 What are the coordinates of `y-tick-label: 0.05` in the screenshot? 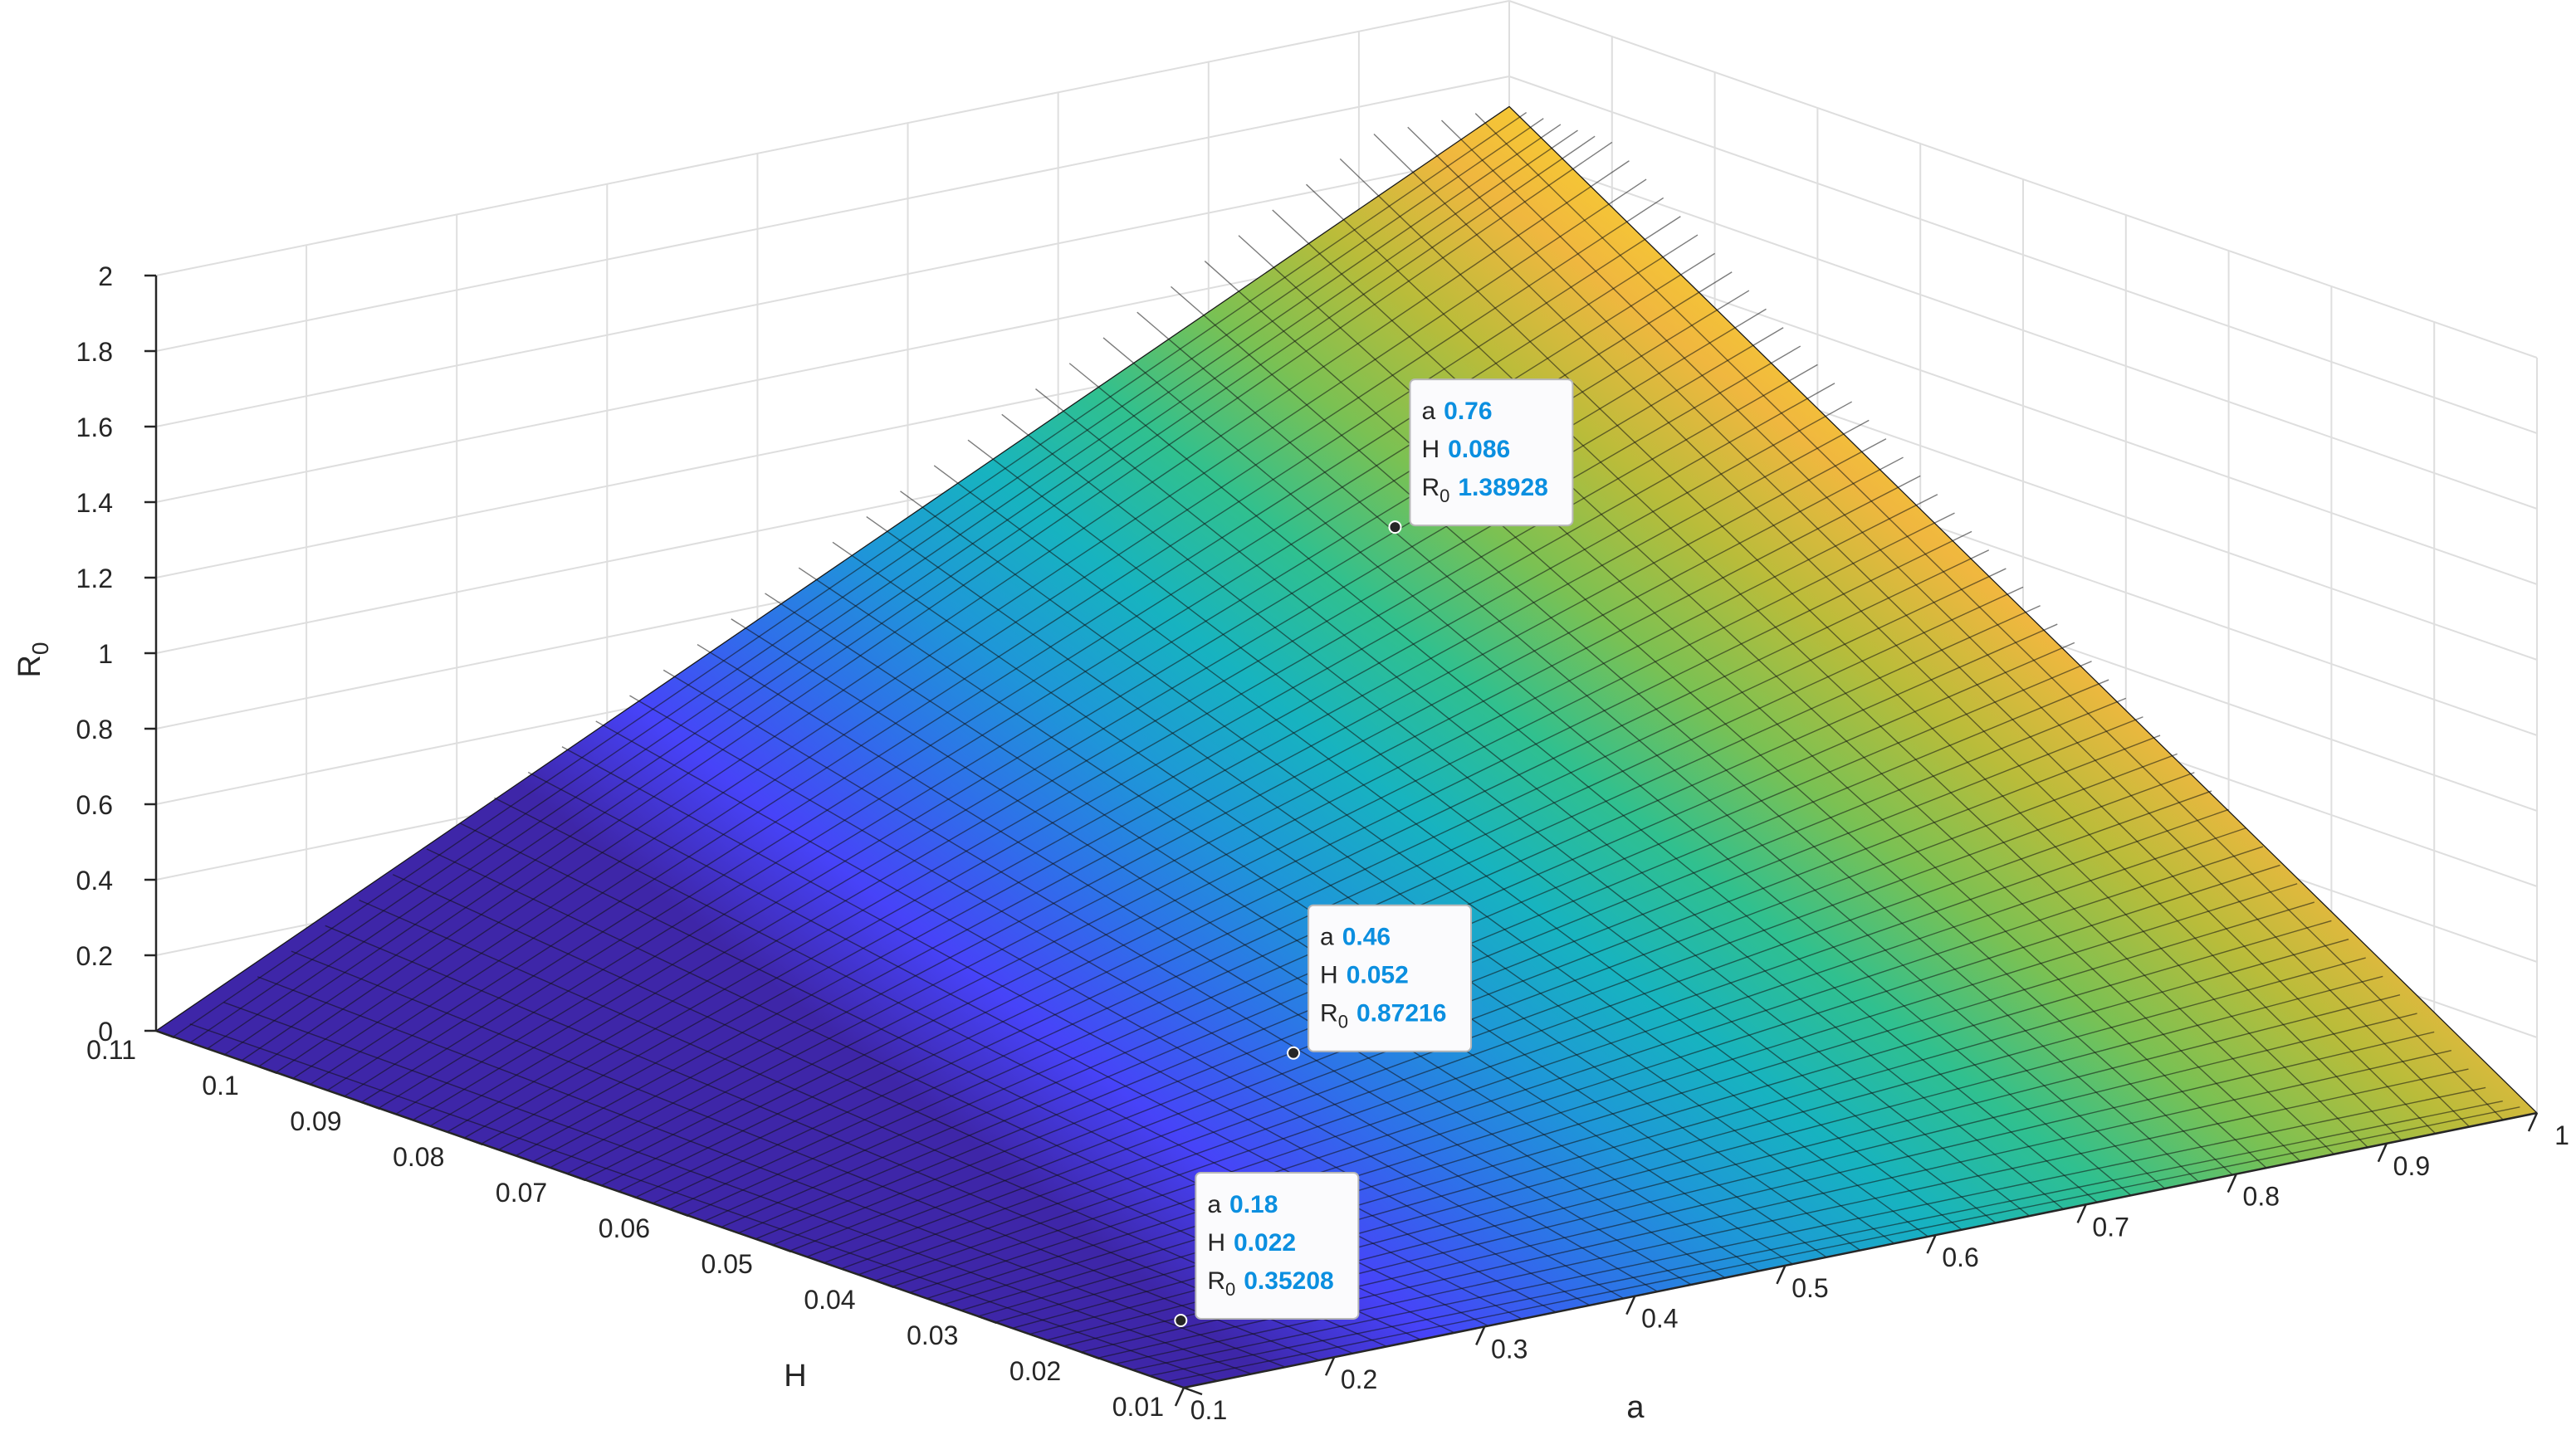 It's located at (727, 1264).